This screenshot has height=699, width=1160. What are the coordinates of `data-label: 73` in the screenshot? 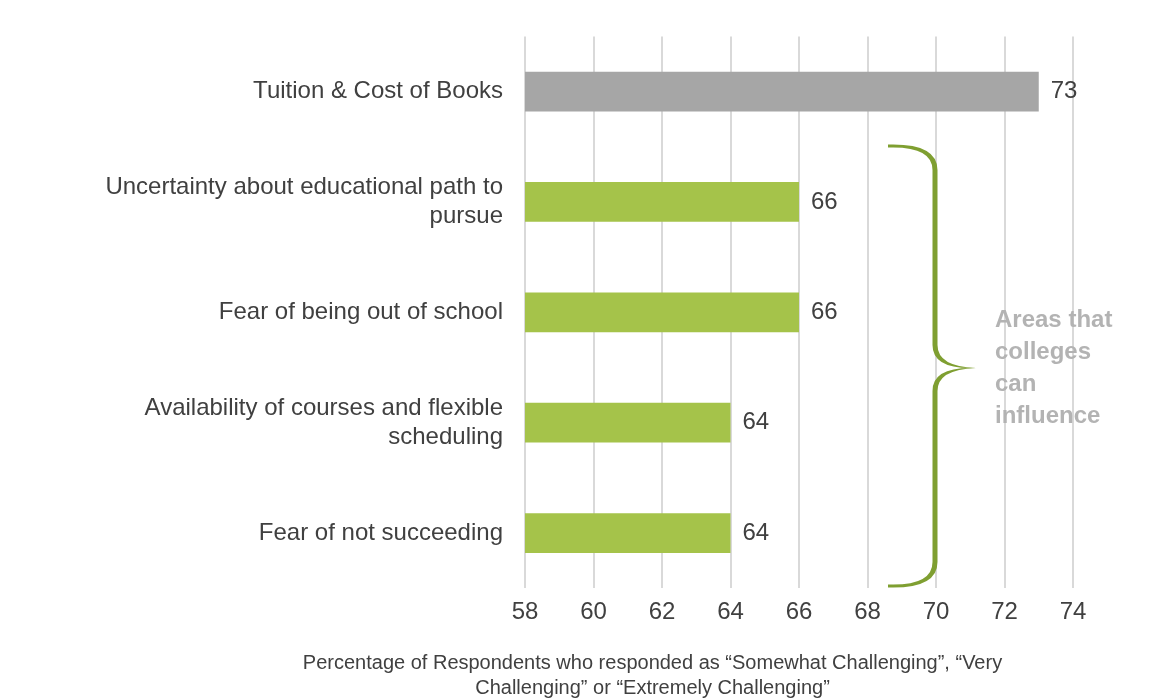 It's located at (1064, 90).